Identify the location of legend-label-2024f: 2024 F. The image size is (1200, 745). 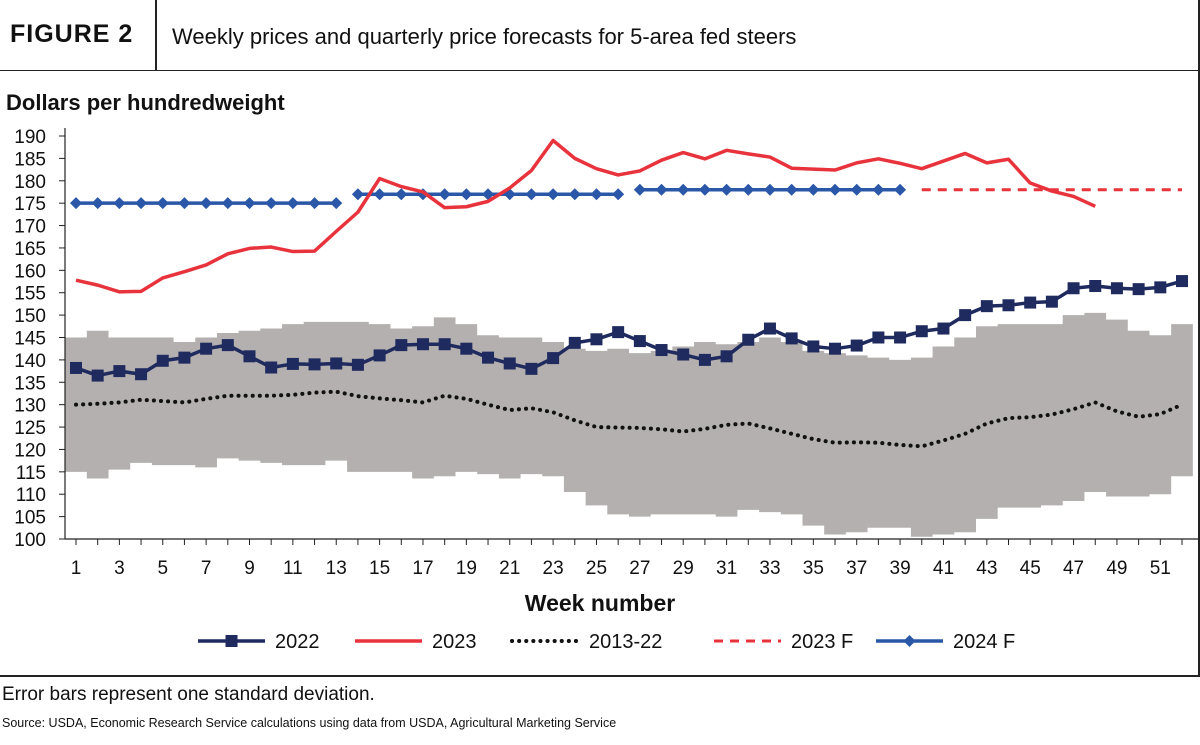
(984, 642).